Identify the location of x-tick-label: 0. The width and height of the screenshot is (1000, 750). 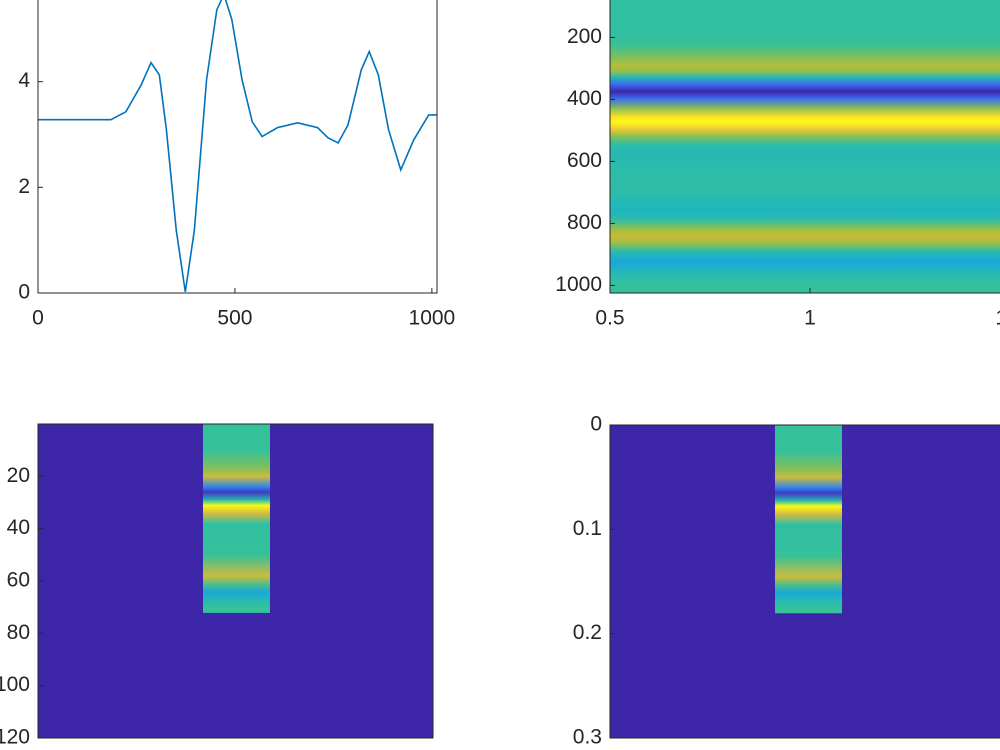
(38, 318).